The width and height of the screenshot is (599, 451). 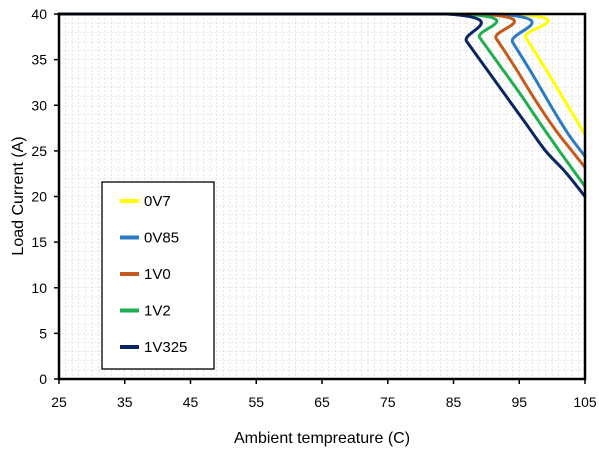 I want to click on x-tick-label: 55, so click(x=256, y=402).